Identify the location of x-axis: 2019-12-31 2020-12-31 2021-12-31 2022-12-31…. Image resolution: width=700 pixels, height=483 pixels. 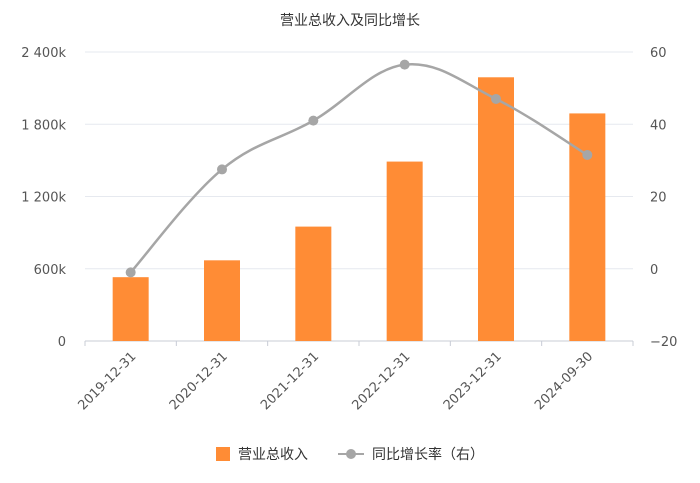
(354, 377).